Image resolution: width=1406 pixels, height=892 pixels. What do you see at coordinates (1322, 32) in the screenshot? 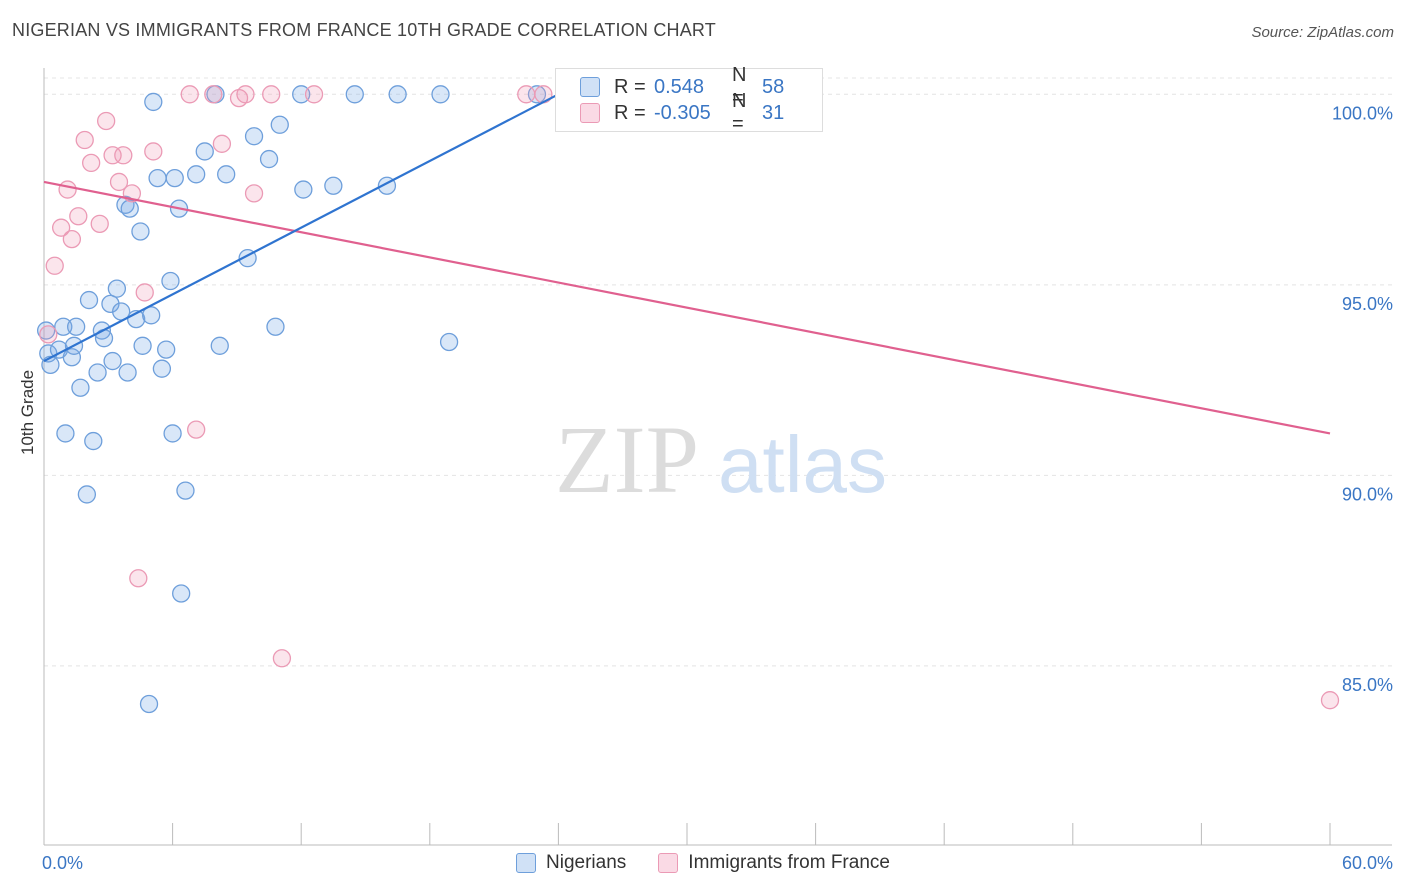
I see `source-label: Source: ZipAtlas.com` at bounding box center [1322, 32].